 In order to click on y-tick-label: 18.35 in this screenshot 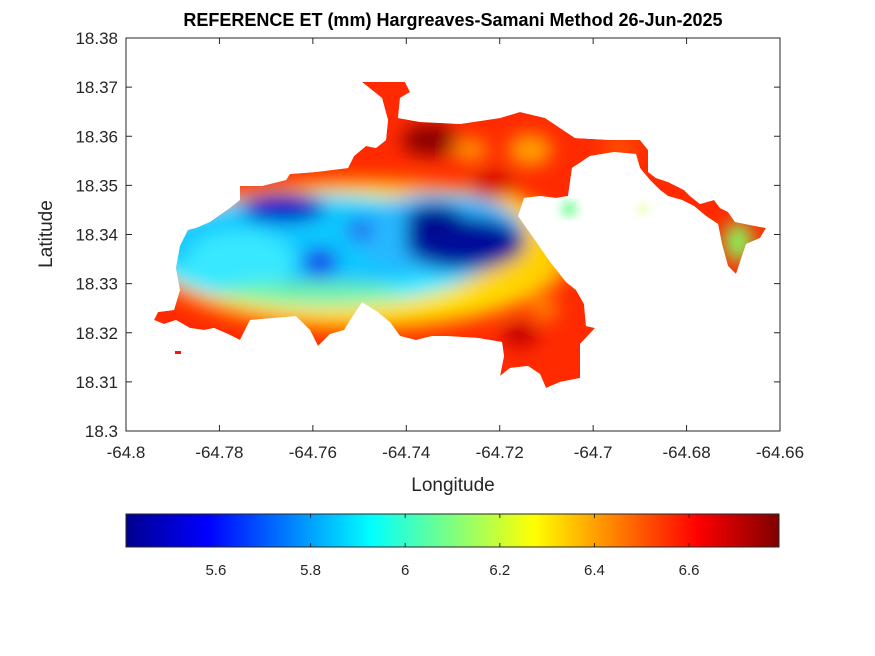, I will do `click(96, 185)`.